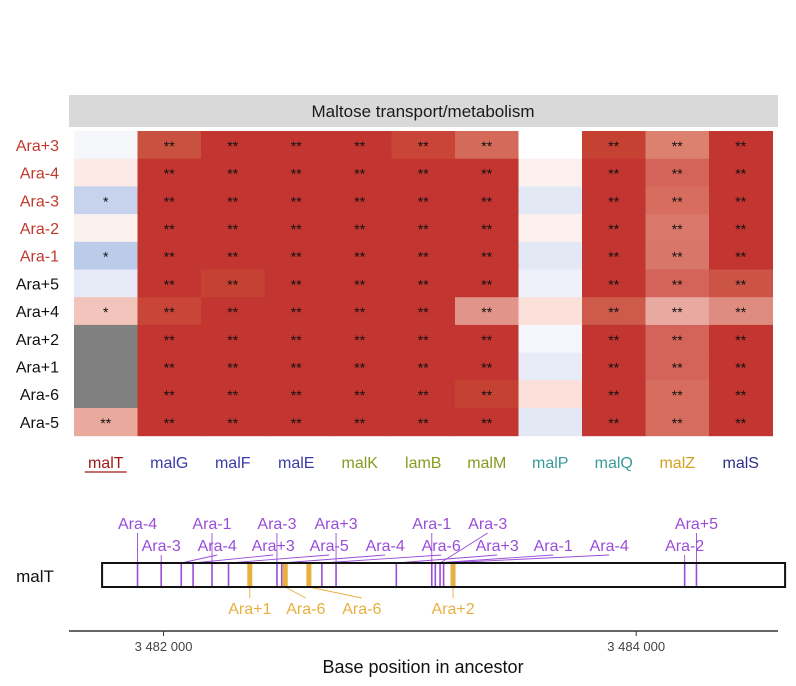 This screenshot has height=686, width=796. I want to click on column-label: malQ, so click(614, 463).